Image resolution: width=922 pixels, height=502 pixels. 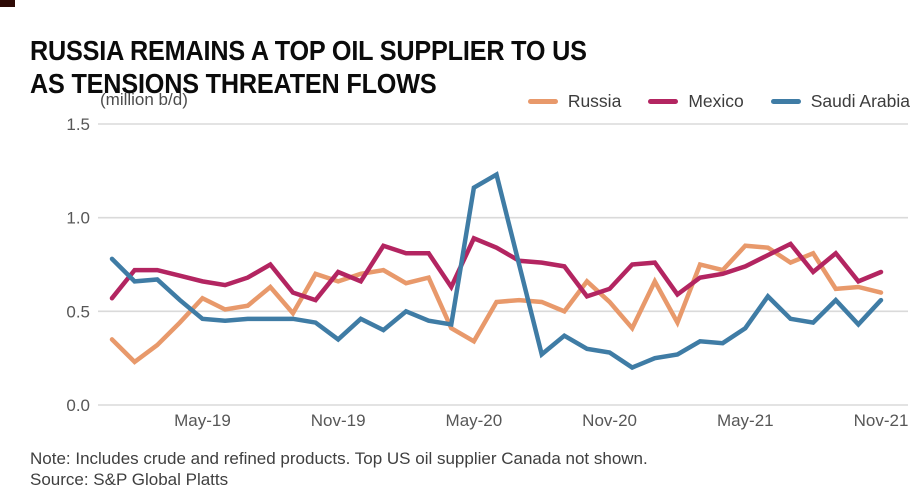 I want to click on legend-item-saudi-arabia: Saudi Arabia, so click(x=840, y=101).